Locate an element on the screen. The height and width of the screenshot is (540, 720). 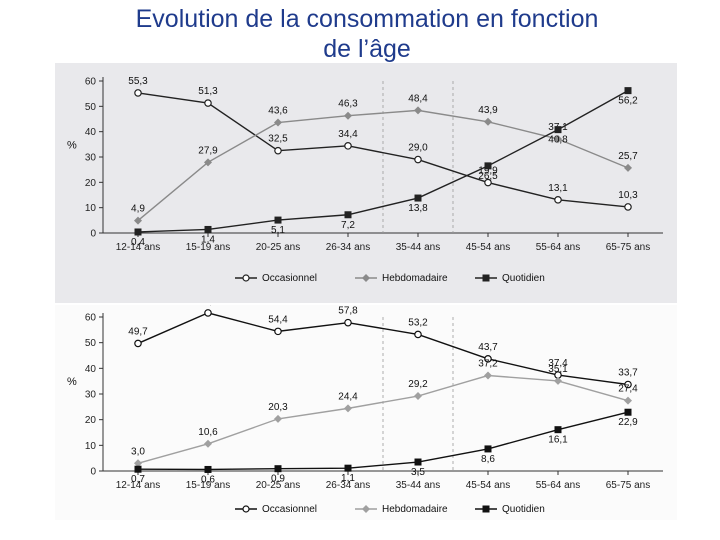
bottom-y-tick-label: 20 is located at coordinates (91, 420).